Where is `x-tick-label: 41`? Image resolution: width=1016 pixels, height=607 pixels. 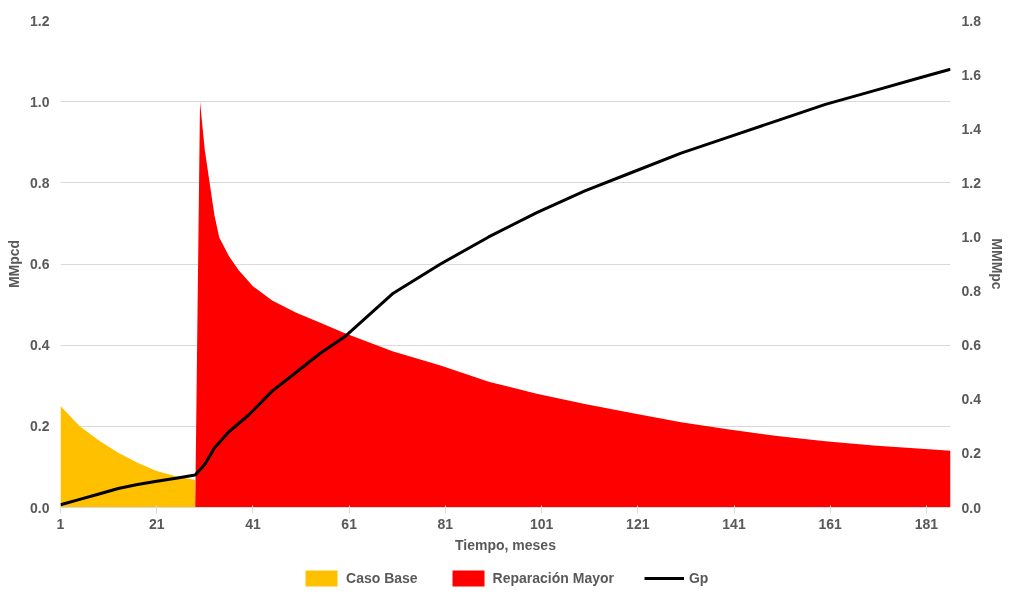 x-tick-label: 41 is located at coordinates (253, 523).